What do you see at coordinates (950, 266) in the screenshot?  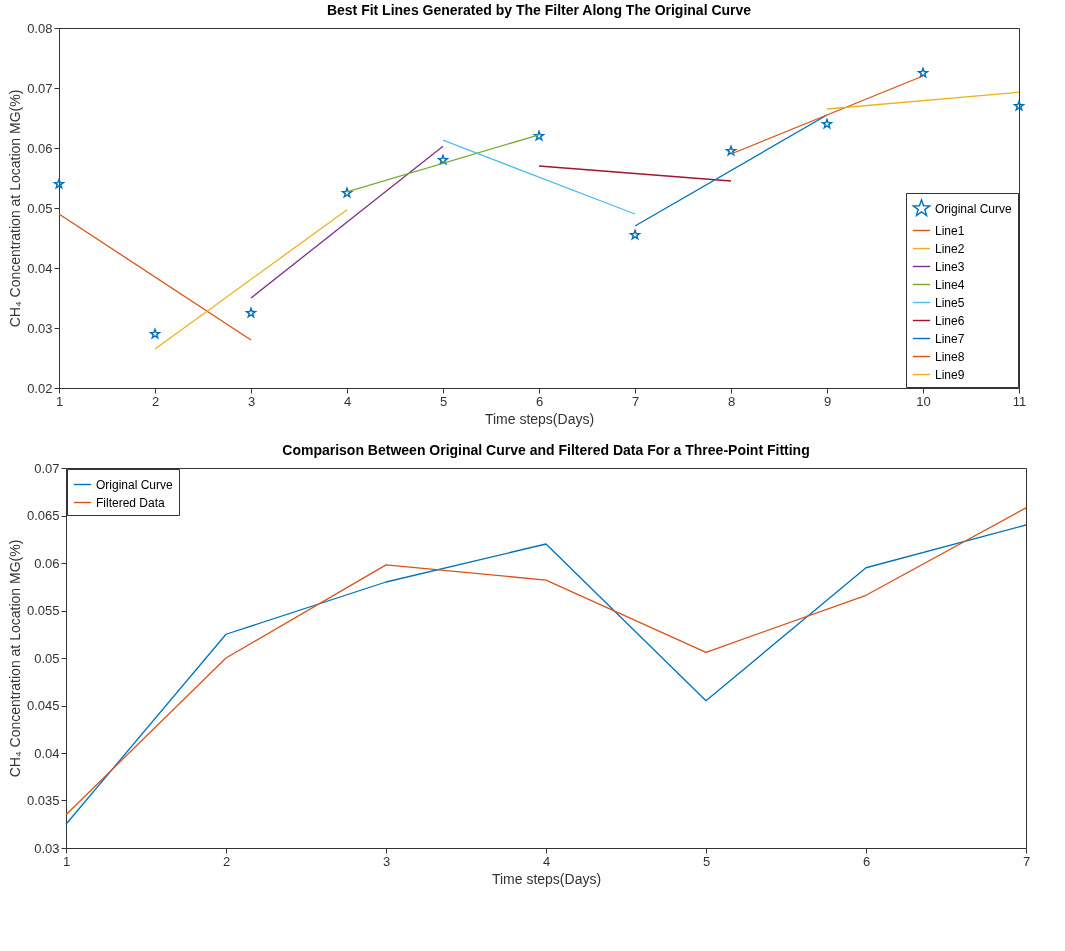 I see `legend-label: Line3` at bounding box center [950, 266].